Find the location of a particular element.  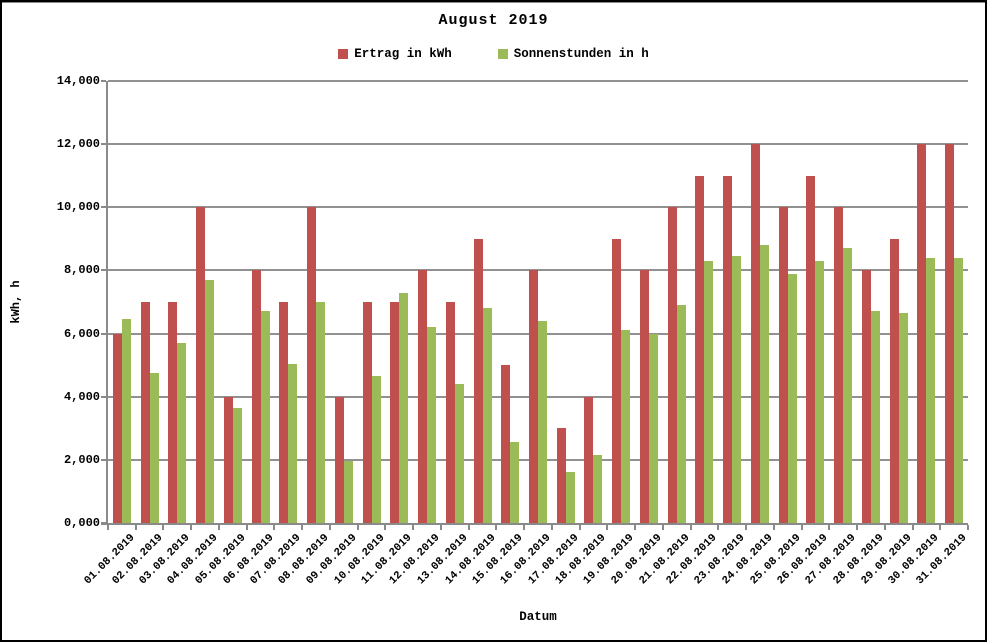

legend-item-ertrag: Ertrag in kWh is located at coordinates (395, 54).